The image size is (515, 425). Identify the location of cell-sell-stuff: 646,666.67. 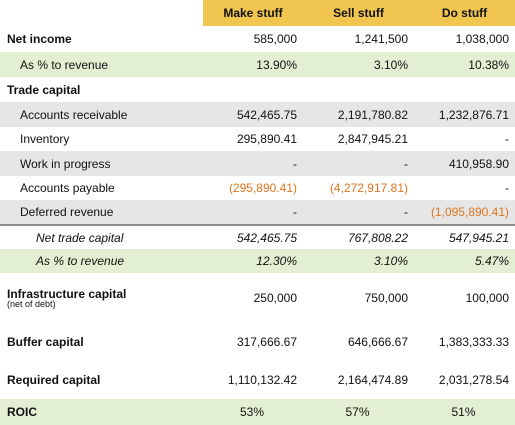
(377, 342).